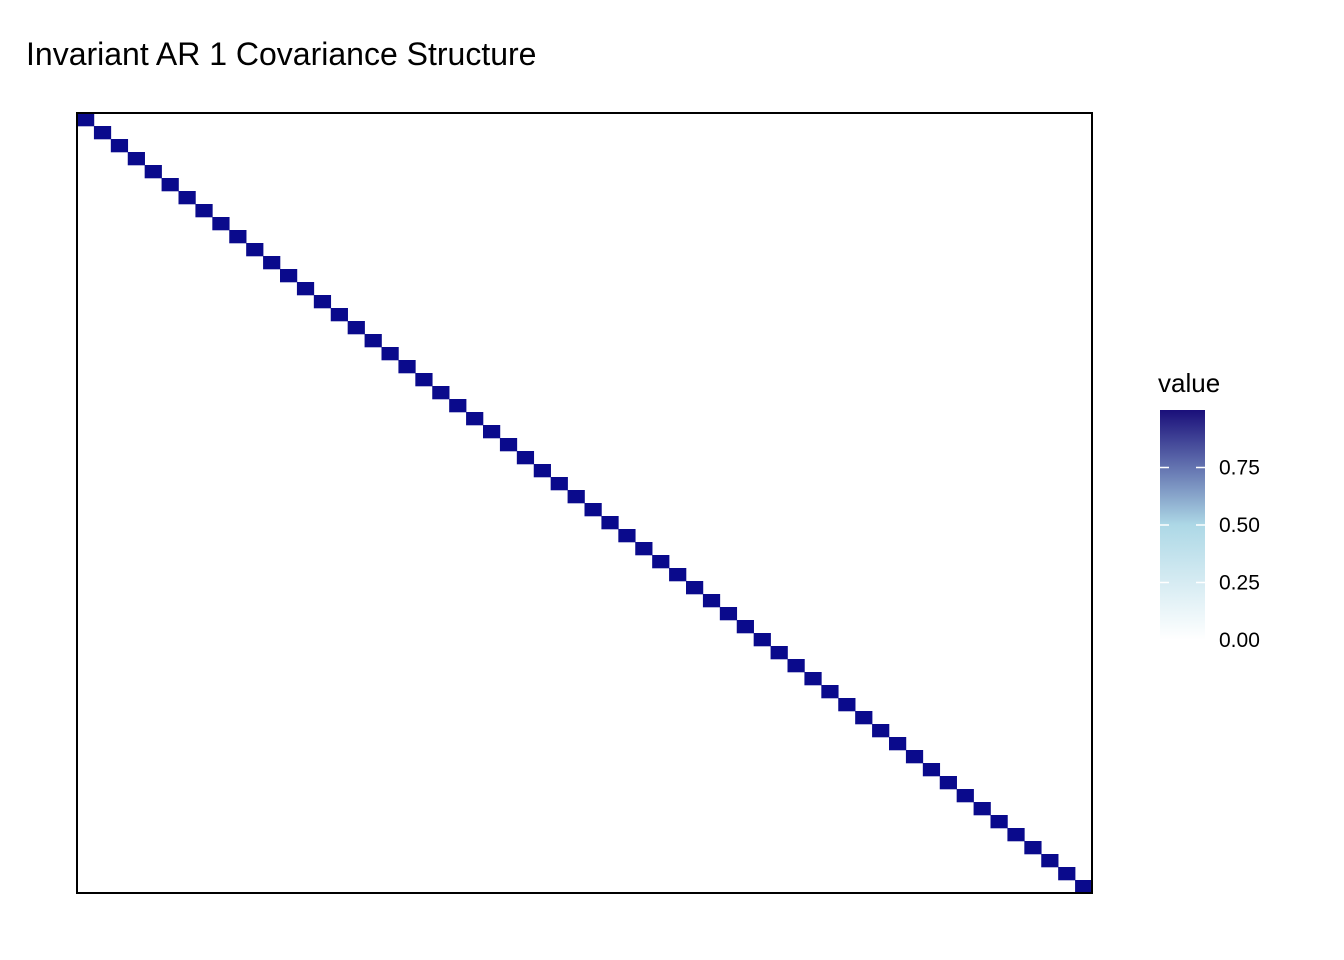 The height and width of the screenshot is (960, 1344). I want to click on legend-ticks: 0.75 0.50 0.25 0.00, so click(1210, 554).